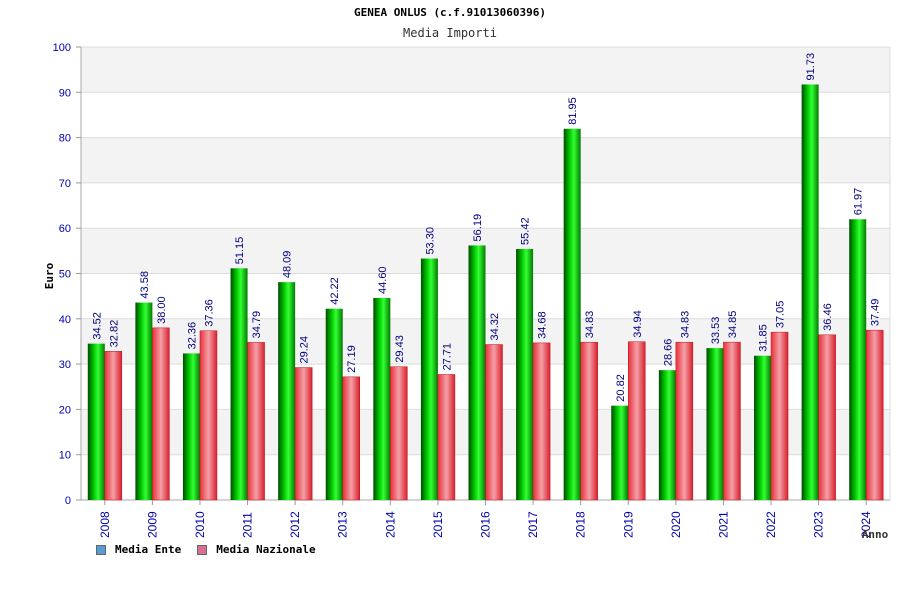 This screenshot has width=900, height=600. I want to click on data-label-ente: 53.30, so click(430, 241).